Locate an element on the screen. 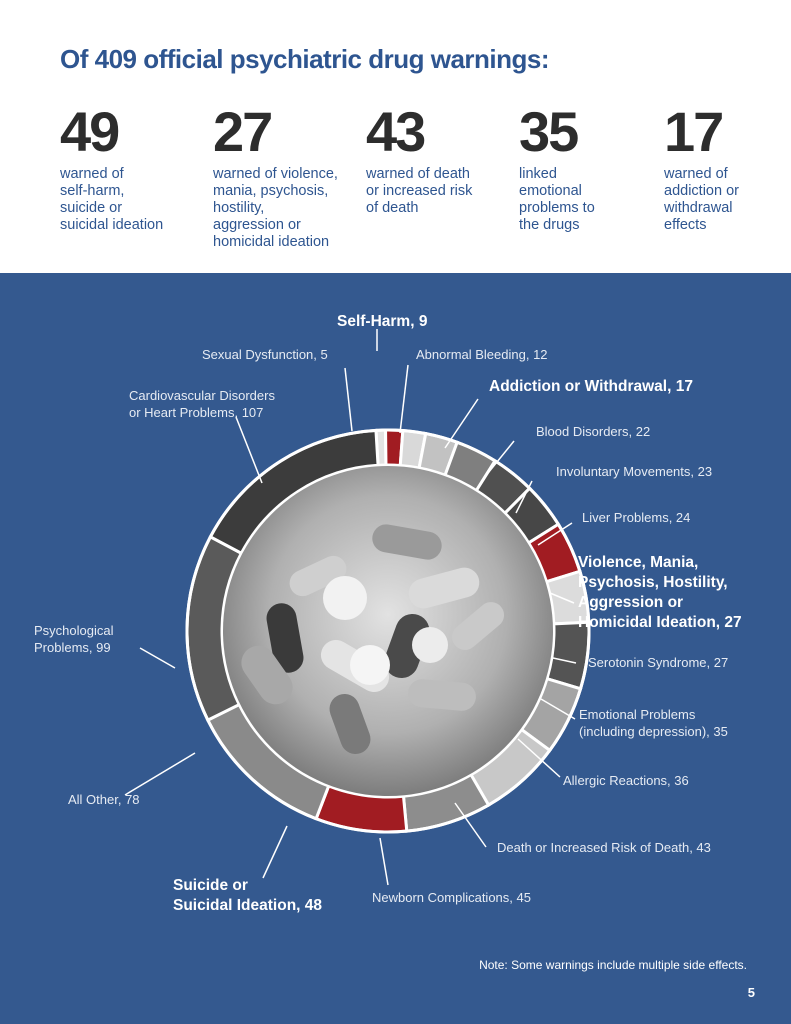 The width and height of the screenshot is (791, 1024). label-liver-problems: Liver Problems, 24 is located at coordinates (636, 517).